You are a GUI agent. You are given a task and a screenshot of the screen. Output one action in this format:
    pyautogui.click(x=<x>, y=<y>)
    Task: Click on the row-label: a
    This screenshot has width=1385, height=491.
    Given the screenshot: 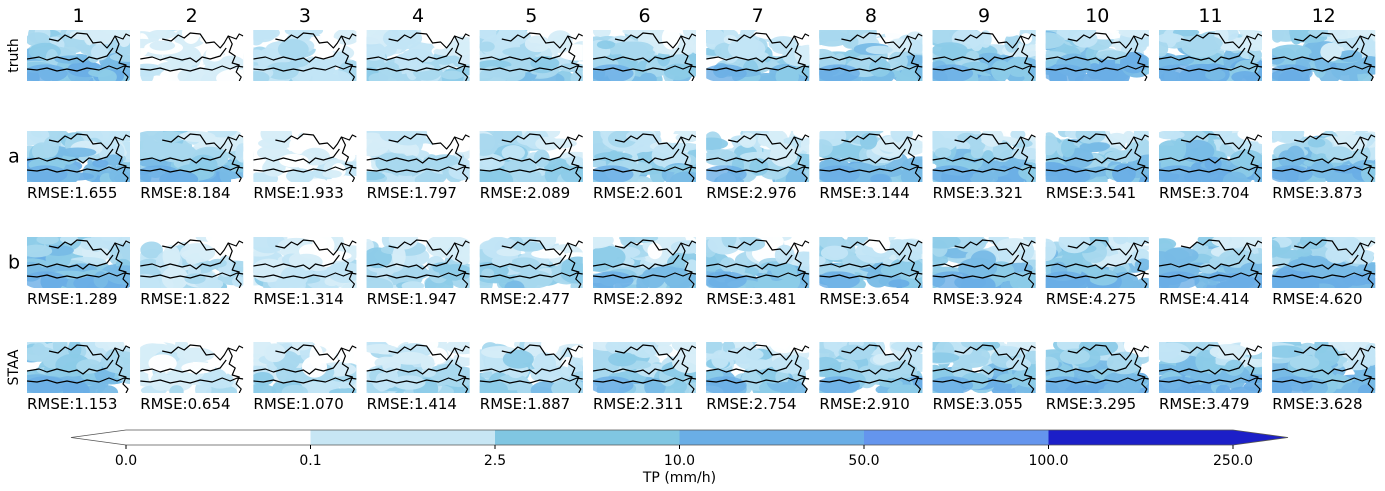 What is the action you would take?
    pyautogui.click(x=14, y=157)
    